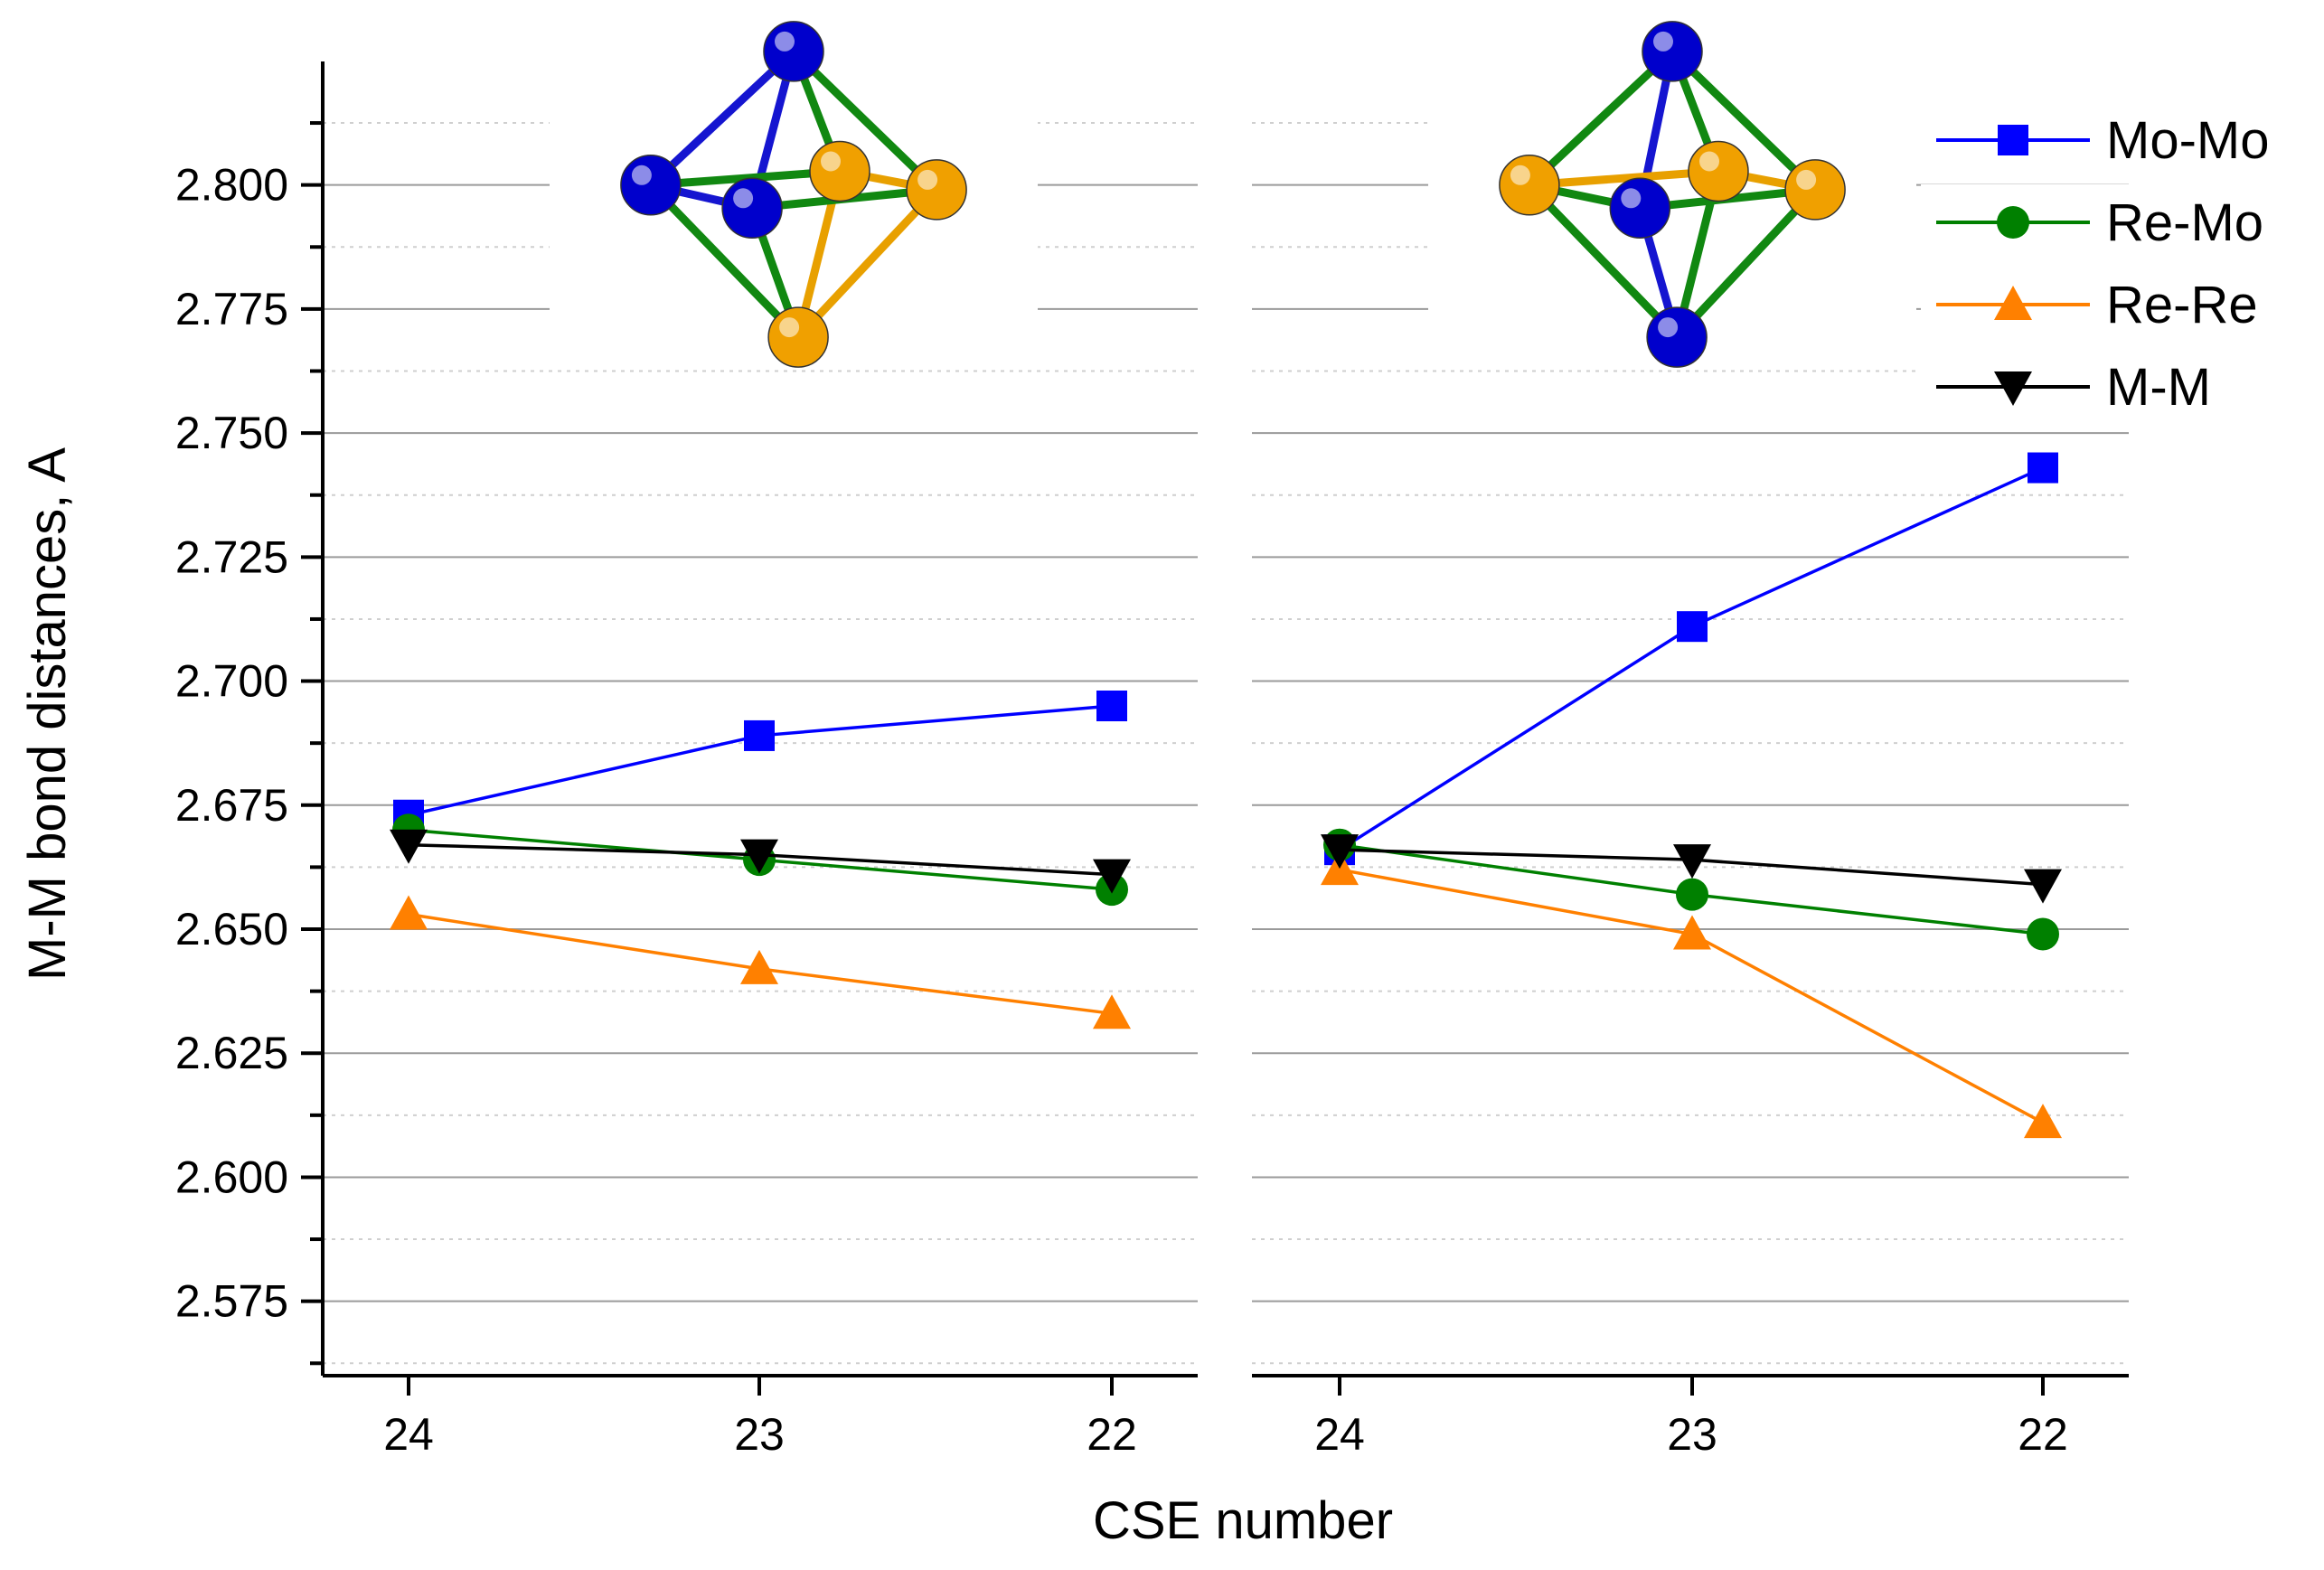  Describe the element at coordinates (232, 929) in the screenshot. I see `y-tick-label: 2.650` at that location.